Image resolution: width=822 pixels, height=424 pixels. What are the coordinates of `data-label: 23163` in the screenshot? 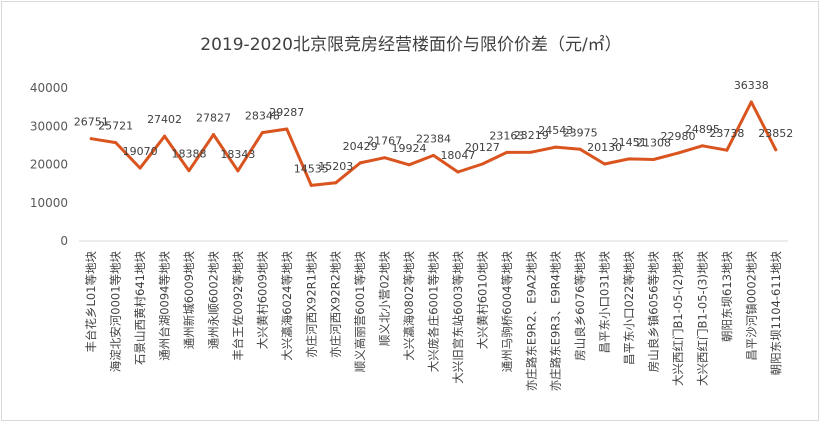 It's located at (506, 135).